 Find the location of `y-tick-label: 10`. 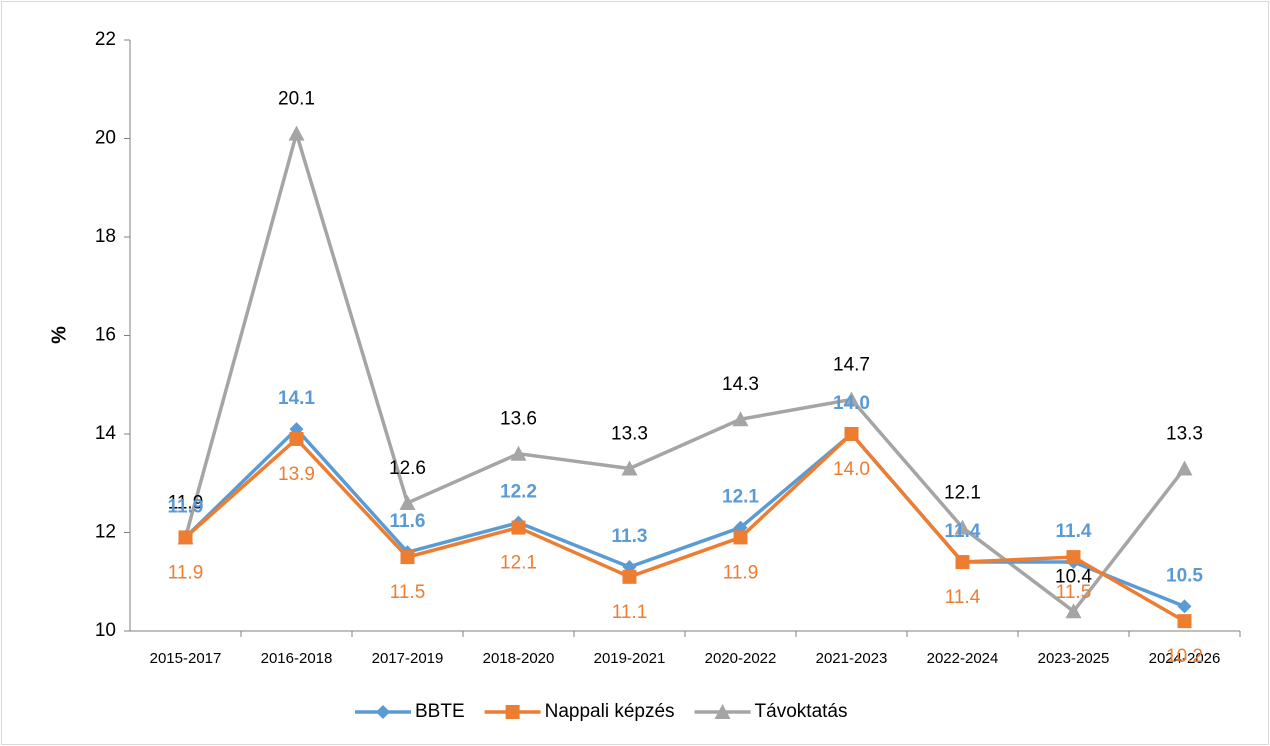

y-tick-label: 10 is located at coordinates (105, 630).